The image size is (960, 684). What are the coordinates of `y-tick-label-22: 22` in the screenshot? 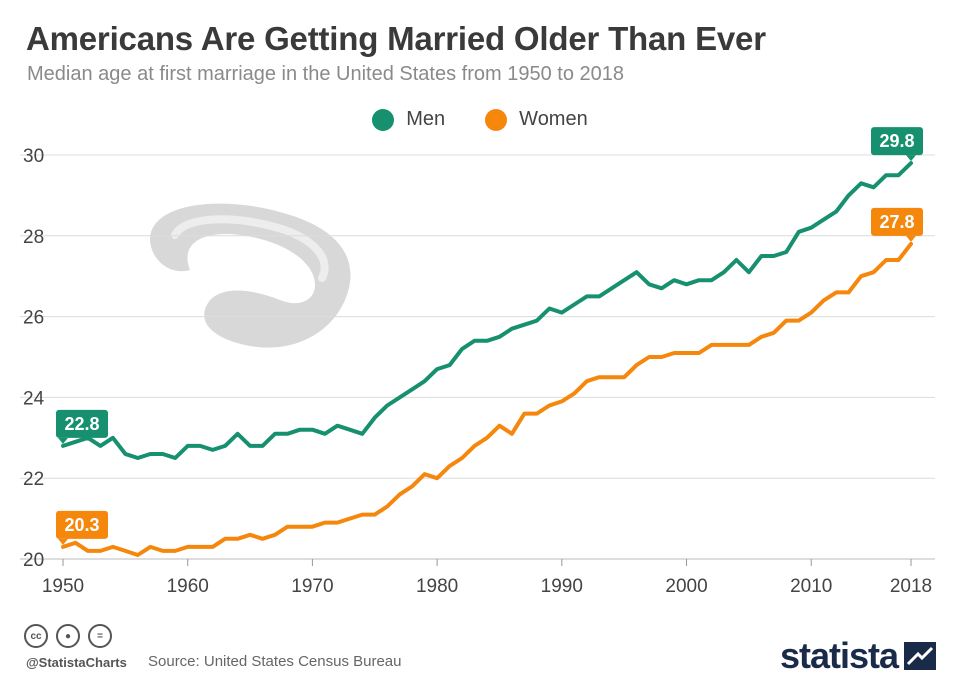 It's located at (33, 479).